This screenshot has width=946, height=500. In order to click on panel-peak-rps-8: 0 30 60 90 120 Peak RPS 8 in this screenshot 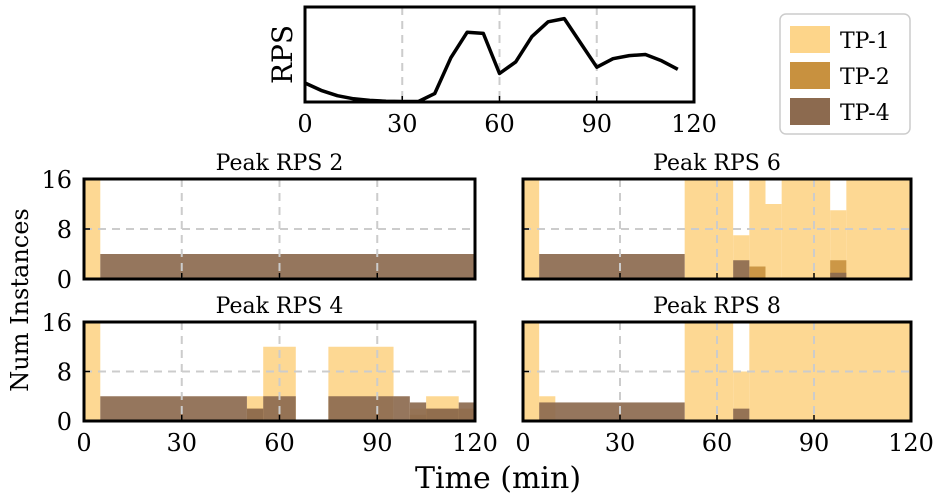, I will do `click(724, 375)`.